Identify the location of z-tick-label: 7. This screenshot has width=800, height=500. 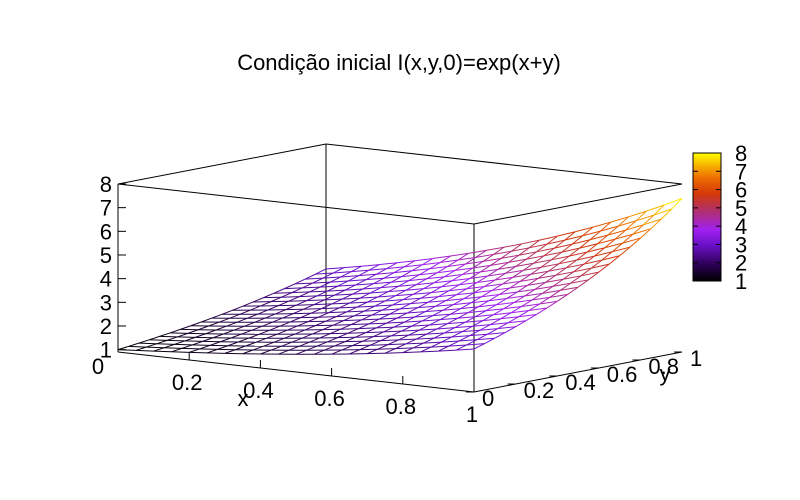
(106, 208).